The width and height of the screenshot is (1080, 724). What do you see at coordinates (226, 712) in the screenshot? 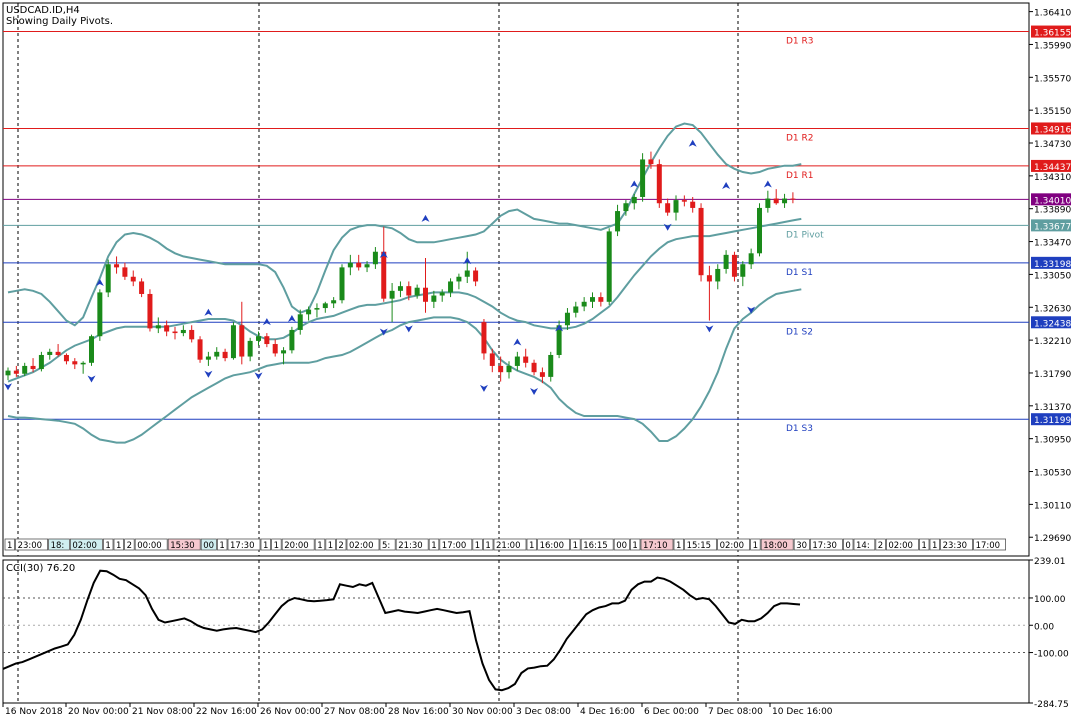
I see `time-tick-label: 22 Nov 16:00` at bounding box center [226, 712].